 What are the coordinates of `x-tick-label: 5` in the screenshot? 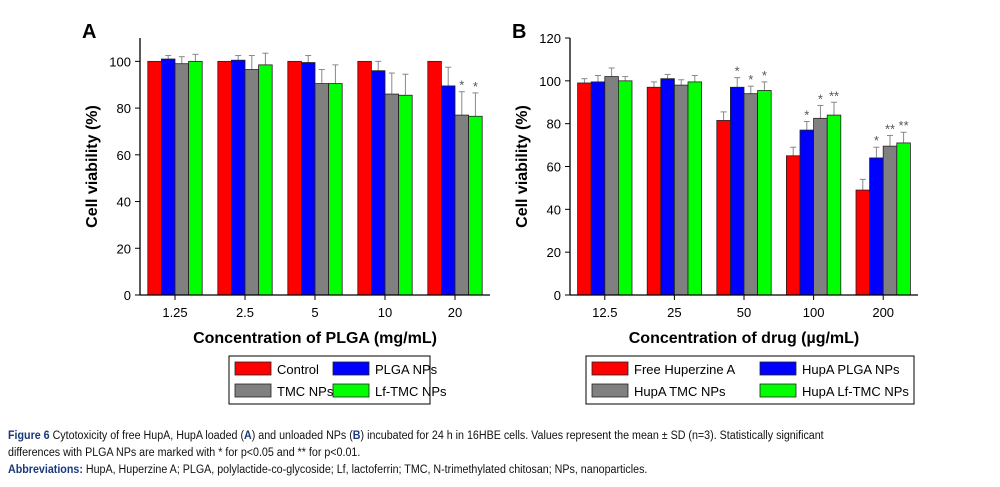 It's located at (314, 312).